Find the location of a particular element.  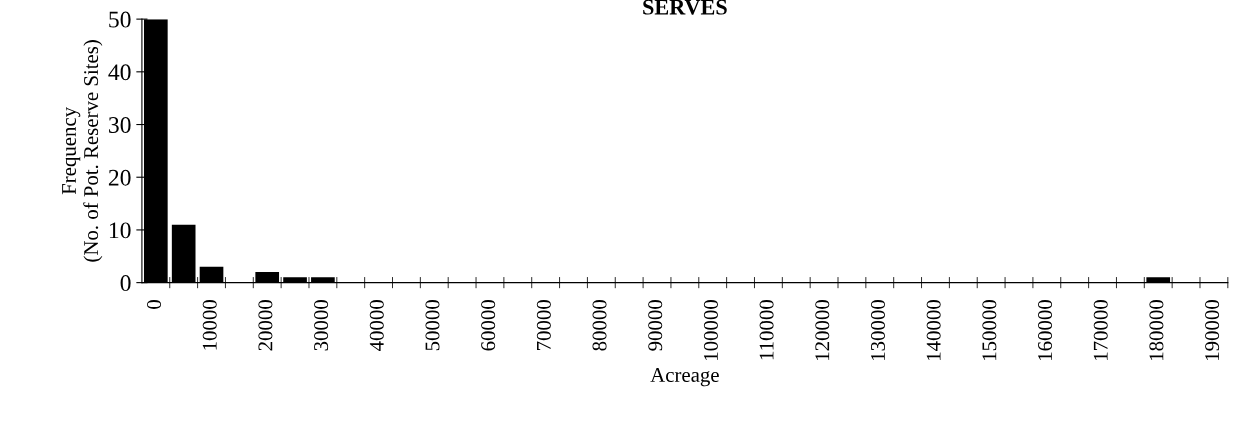

y-axis-title: Frequency (No. of Pot. Reserve Sites) is located at coordinates (82, 151).